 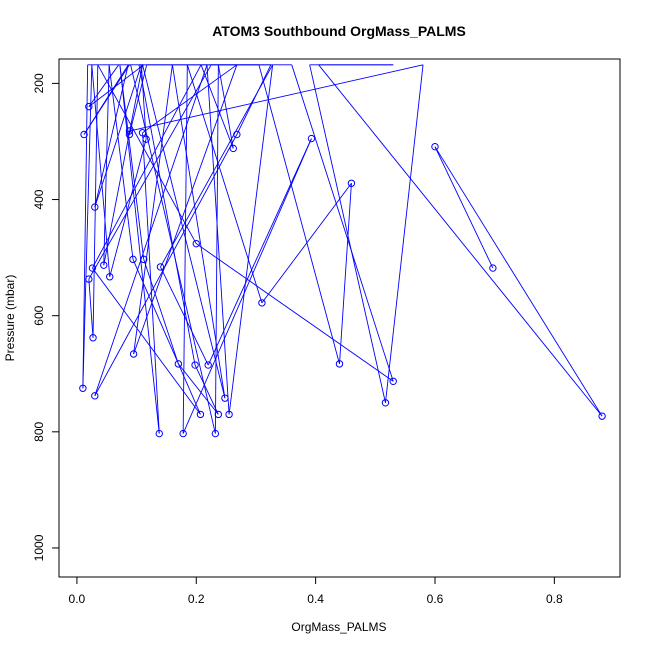 I want to click on y-tick-label: 800, so click(x=39, y=431).